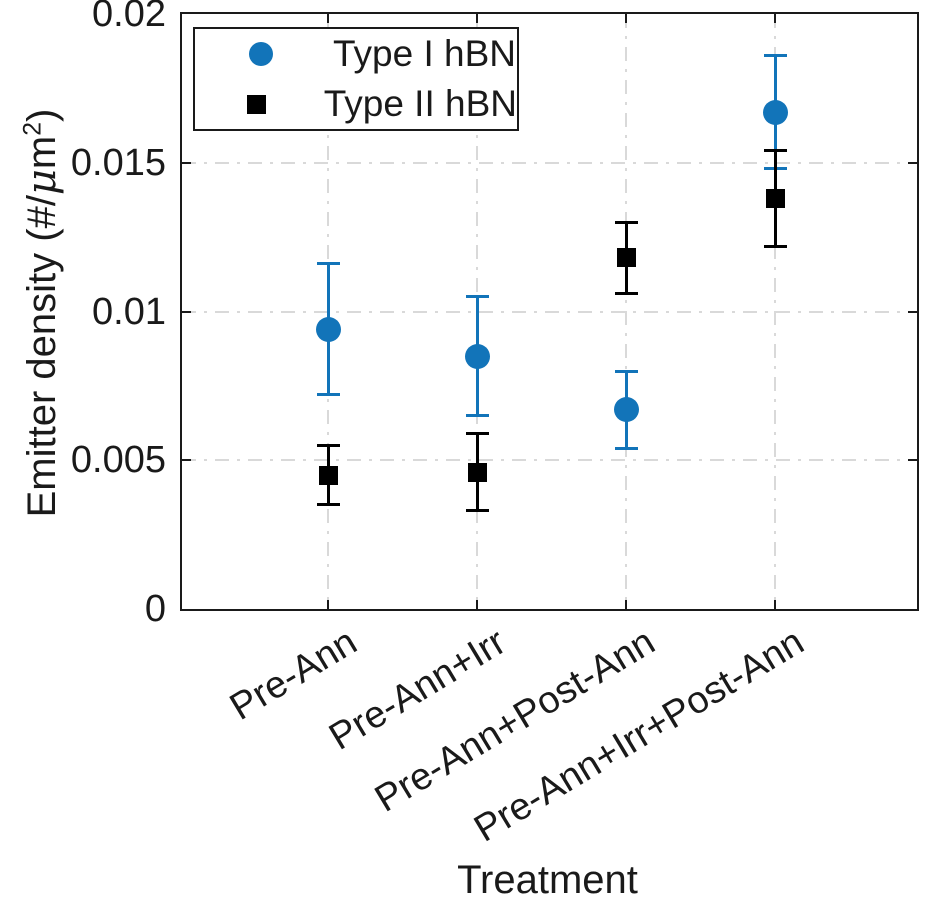 This screenshot has height=904, width=928. Describe the element at coordinates (42, 182) in the screenshot. I see `mu-symbol: μ` at that location.